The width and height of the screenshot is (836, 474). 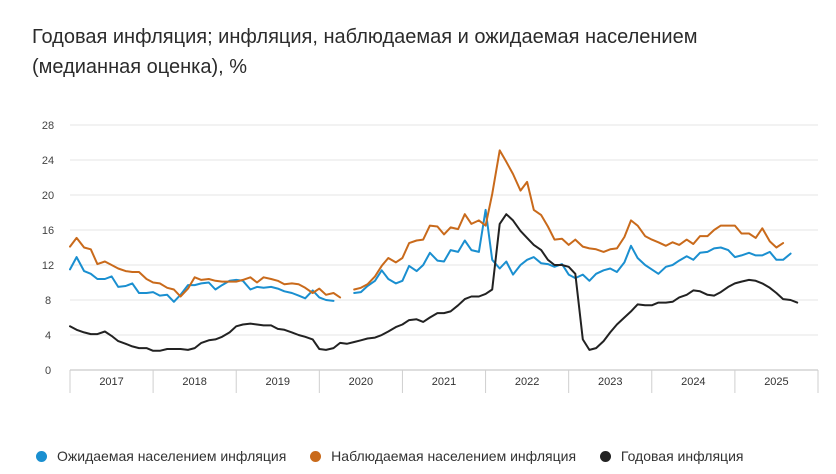 I want to click on x-tick-label: 2023, so click(x=610, y=382).